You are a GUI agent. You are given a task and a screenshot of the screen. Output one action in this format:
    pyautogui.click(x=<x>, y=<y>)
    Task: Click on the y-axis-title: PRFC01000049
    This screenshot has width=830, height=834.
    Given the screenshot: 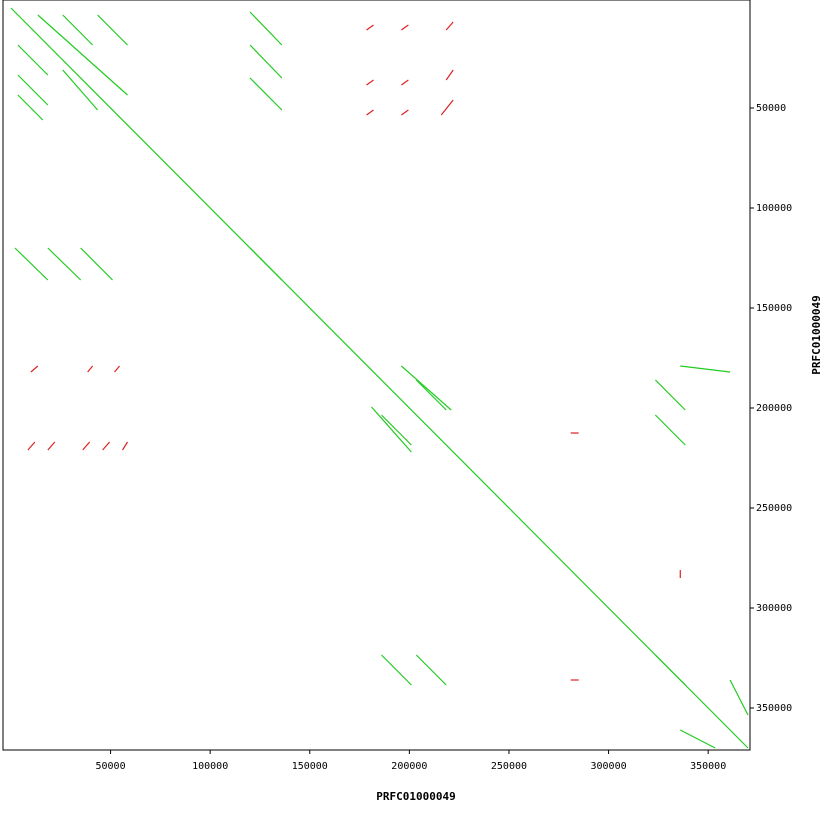 What is the action you would take?
    pyautogui.click(x=816, y=334)
    